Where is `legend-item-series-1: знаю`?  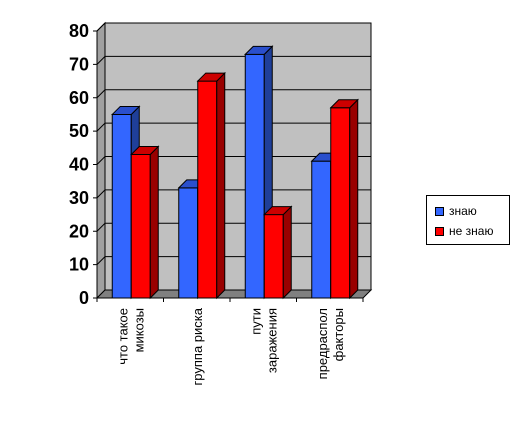 legend-item-series-1: знаю is located at coordinates (456, 211).